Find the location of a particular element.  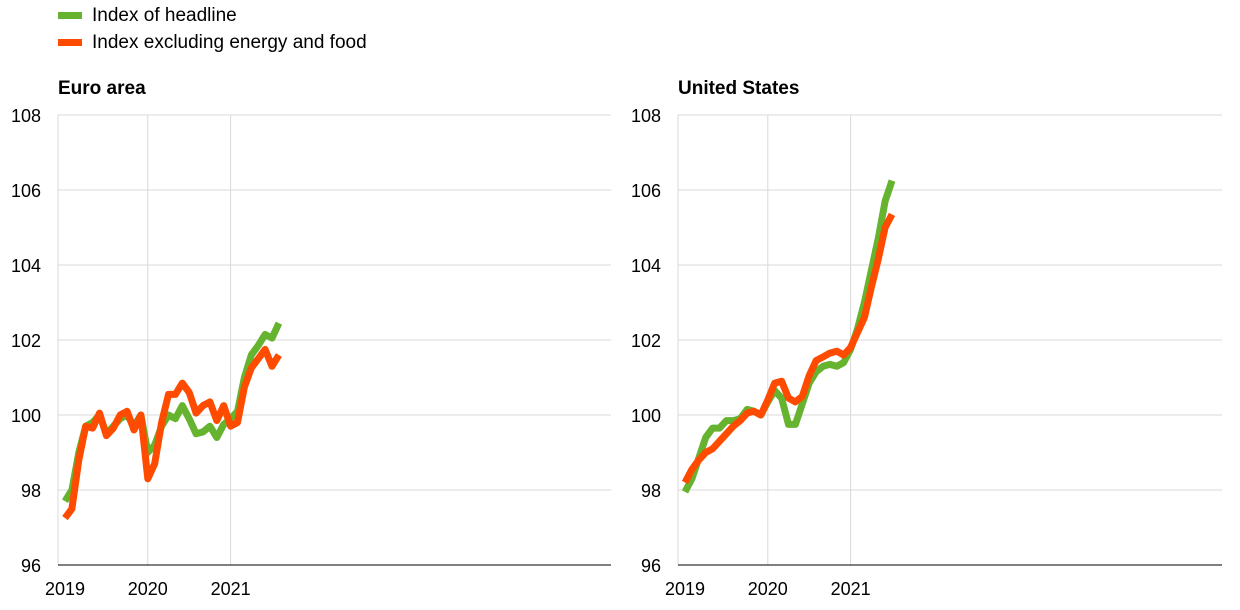

legend-item-headline: Index of headline is located at coordinates (212, 15).